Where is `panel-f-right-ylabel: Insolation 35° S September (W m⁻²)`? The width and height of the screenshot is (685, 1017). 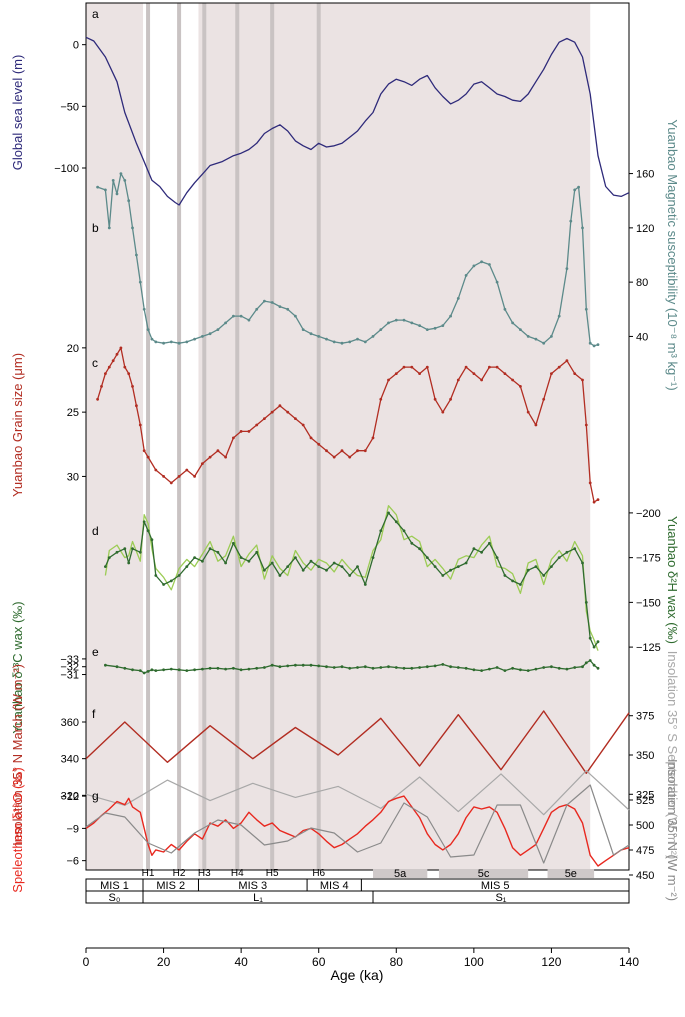
panel-f-right-ylabel: Insolation 35° S September (W m⁻²) is located at coordinates (672, 755).